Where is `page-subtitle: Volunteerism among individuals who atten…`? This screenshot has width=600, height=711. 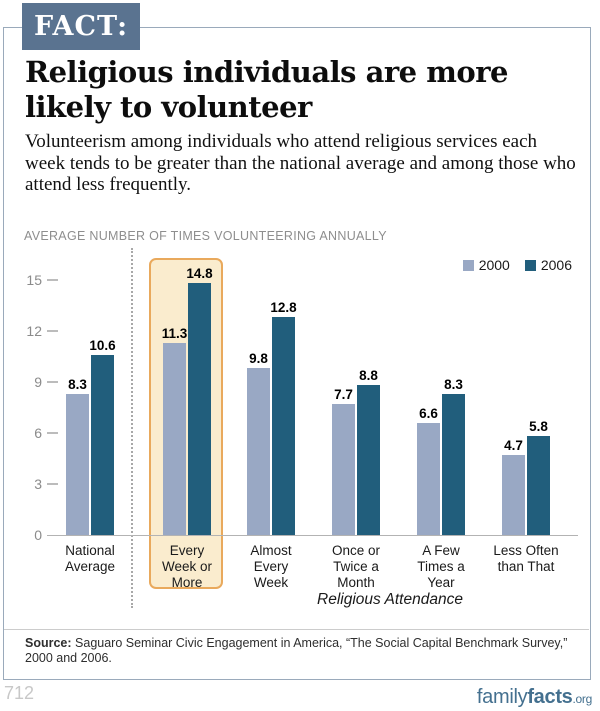 page-subtitle: Volunteerism among individuals who atten… is located at coordinates (300, 163).